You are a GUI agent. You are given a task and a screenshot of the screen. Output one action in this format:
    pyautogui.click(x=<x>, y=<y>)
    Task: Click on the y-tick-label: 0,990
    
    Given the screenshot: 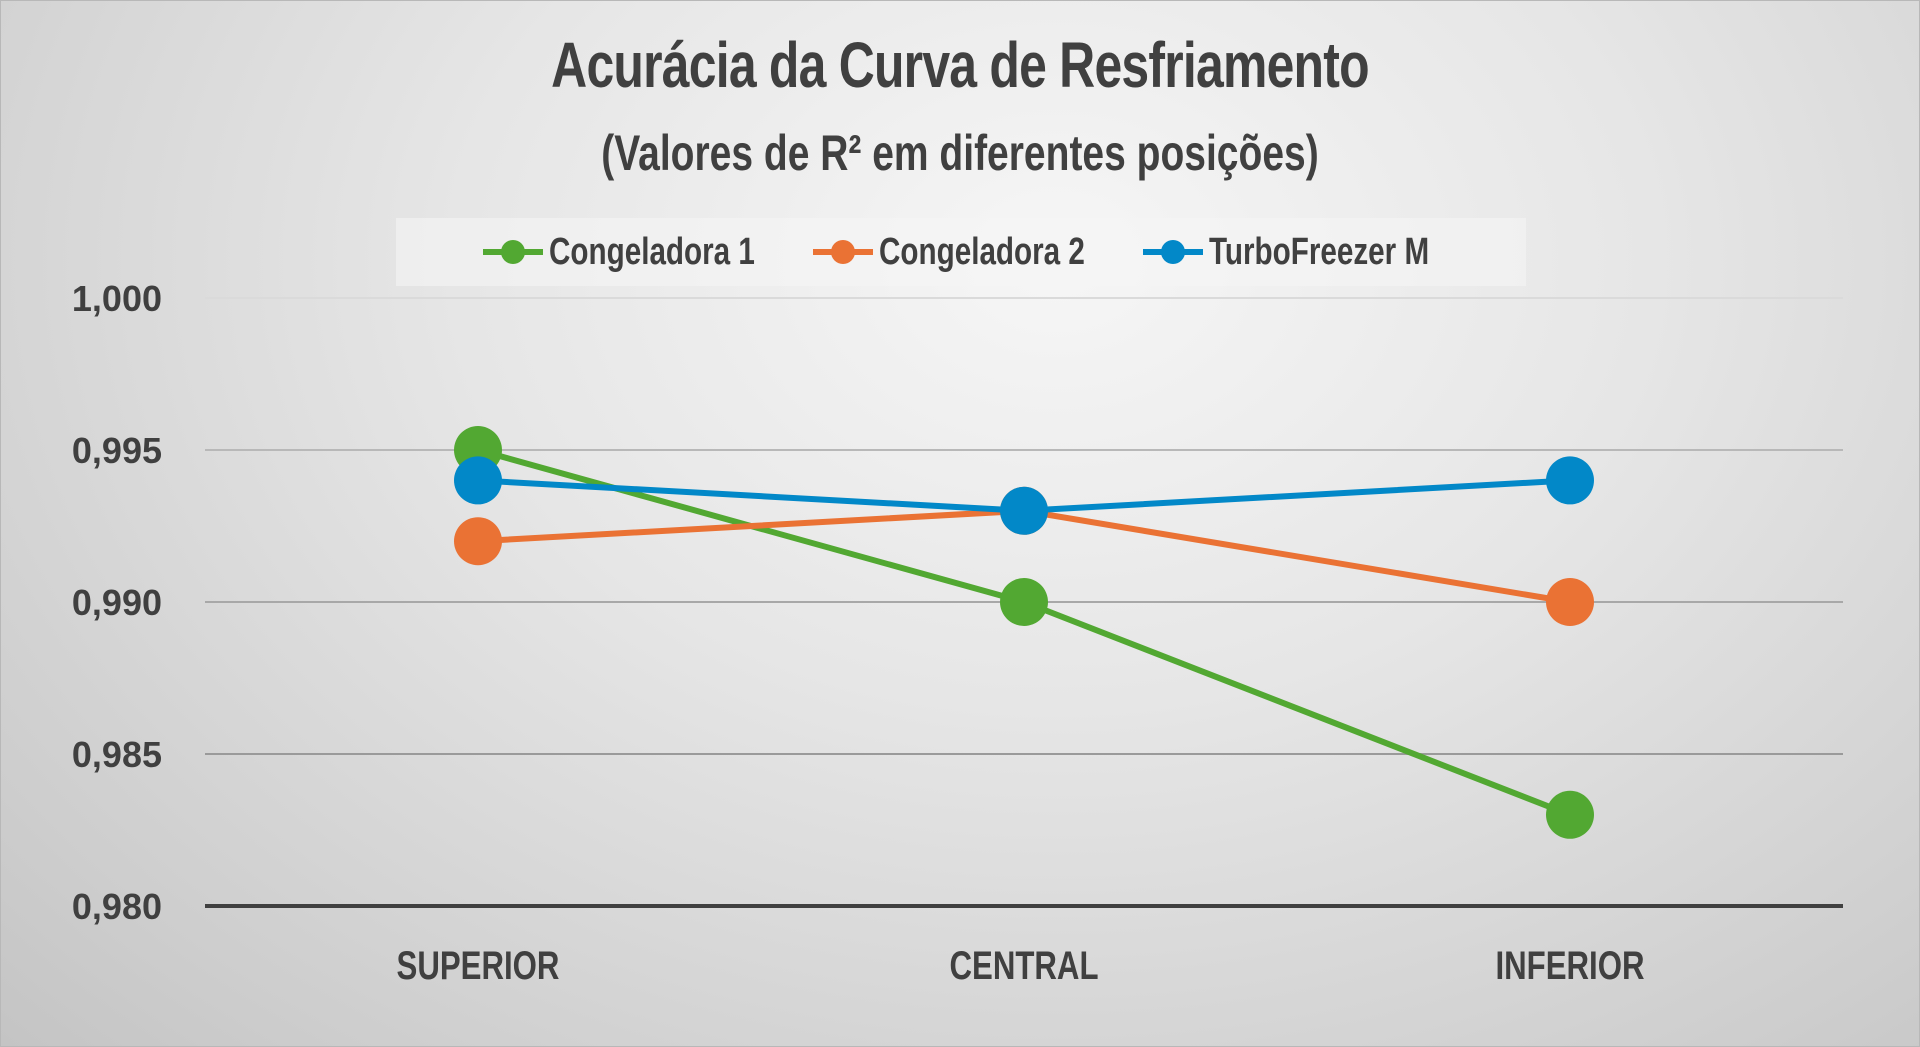 What is the action you would take?
    pyautogui.click(x=117, y=602)
    